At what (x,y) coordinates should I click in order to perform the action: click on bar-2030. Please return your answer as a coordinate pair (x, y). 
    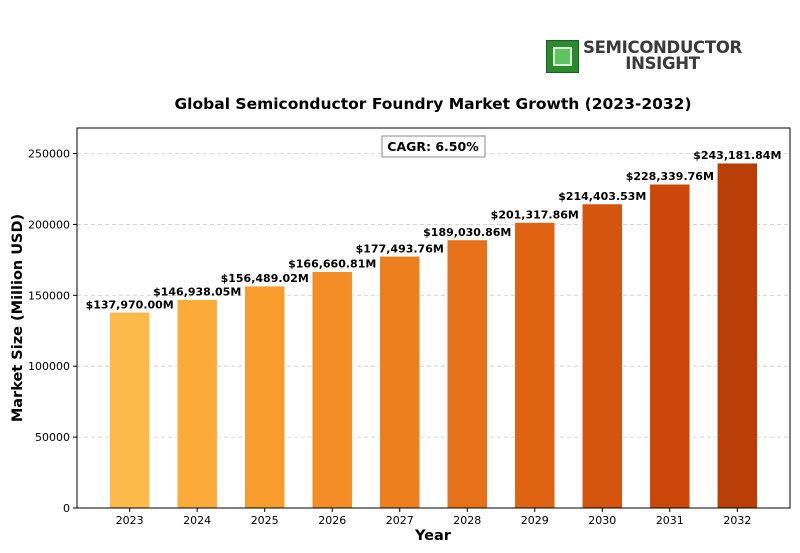
    Looking at the image, I should click on (602, 356).